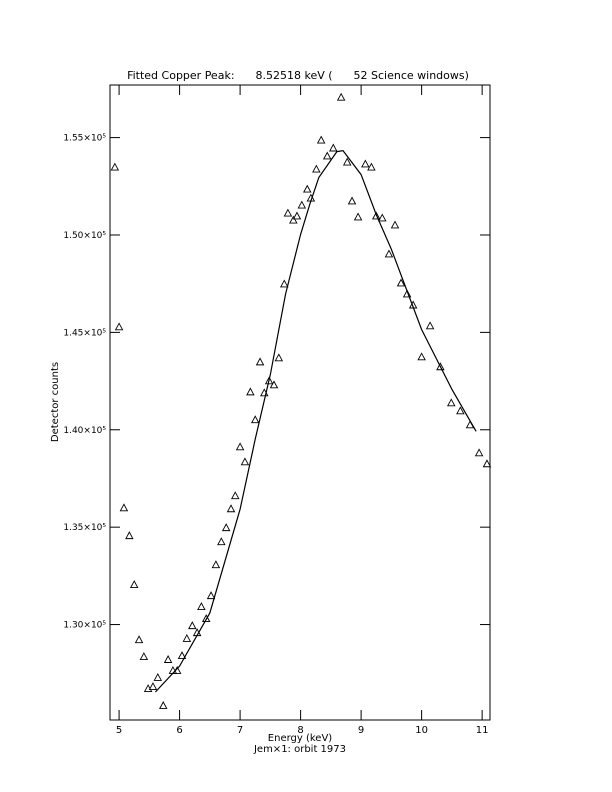  What do you see at coordinates (300, 730) in the screenshot?
I see `x-tick-label: 8` at bounding box center [300, 730].